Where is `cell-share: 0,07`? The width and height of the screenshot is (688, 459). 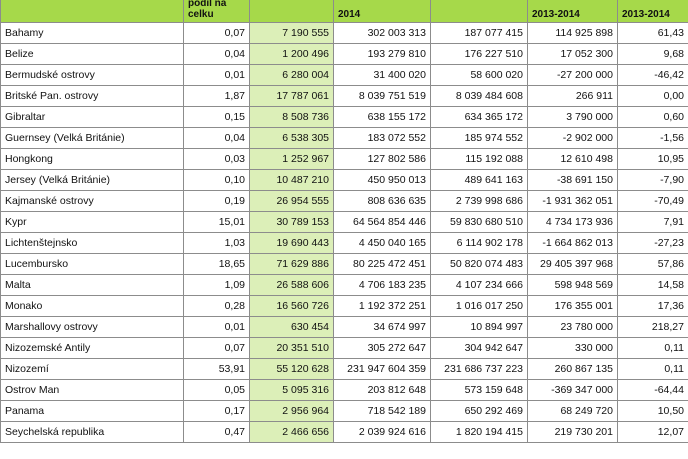 cell-share: 0,07 is located at coordinates (216, 348).